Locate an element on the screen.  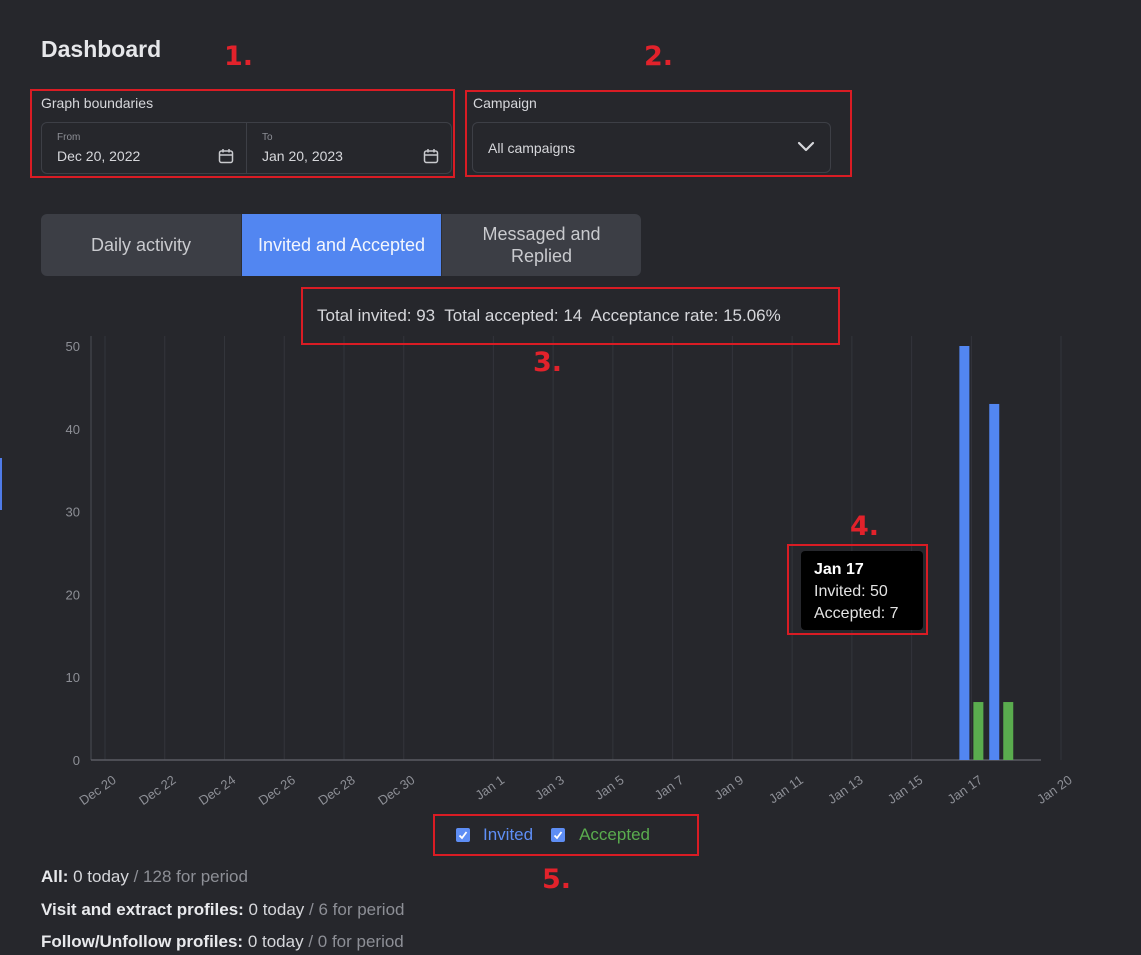
page-title: Dashboard is located at coordinates (101, 49).